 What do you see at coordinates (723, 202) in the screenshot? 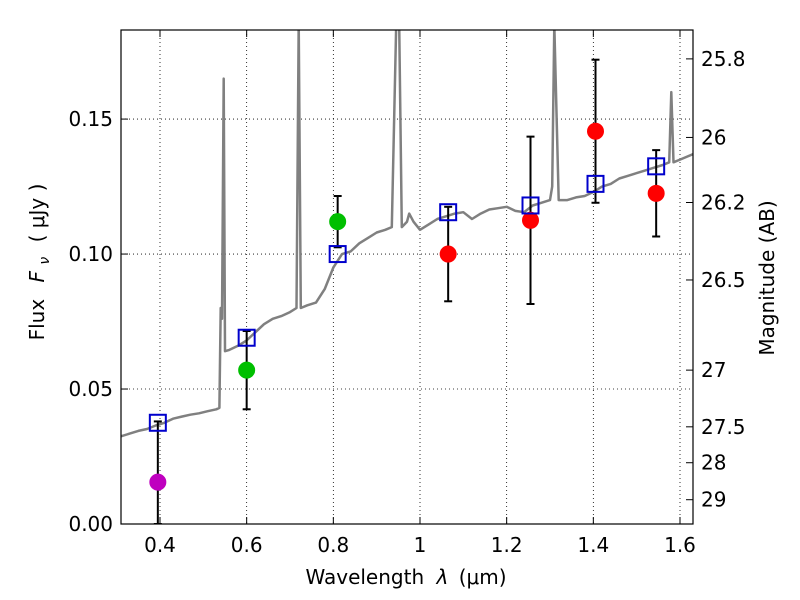
I see `magnitude-tick-label: 26.2` at bounding box center [723, 202].